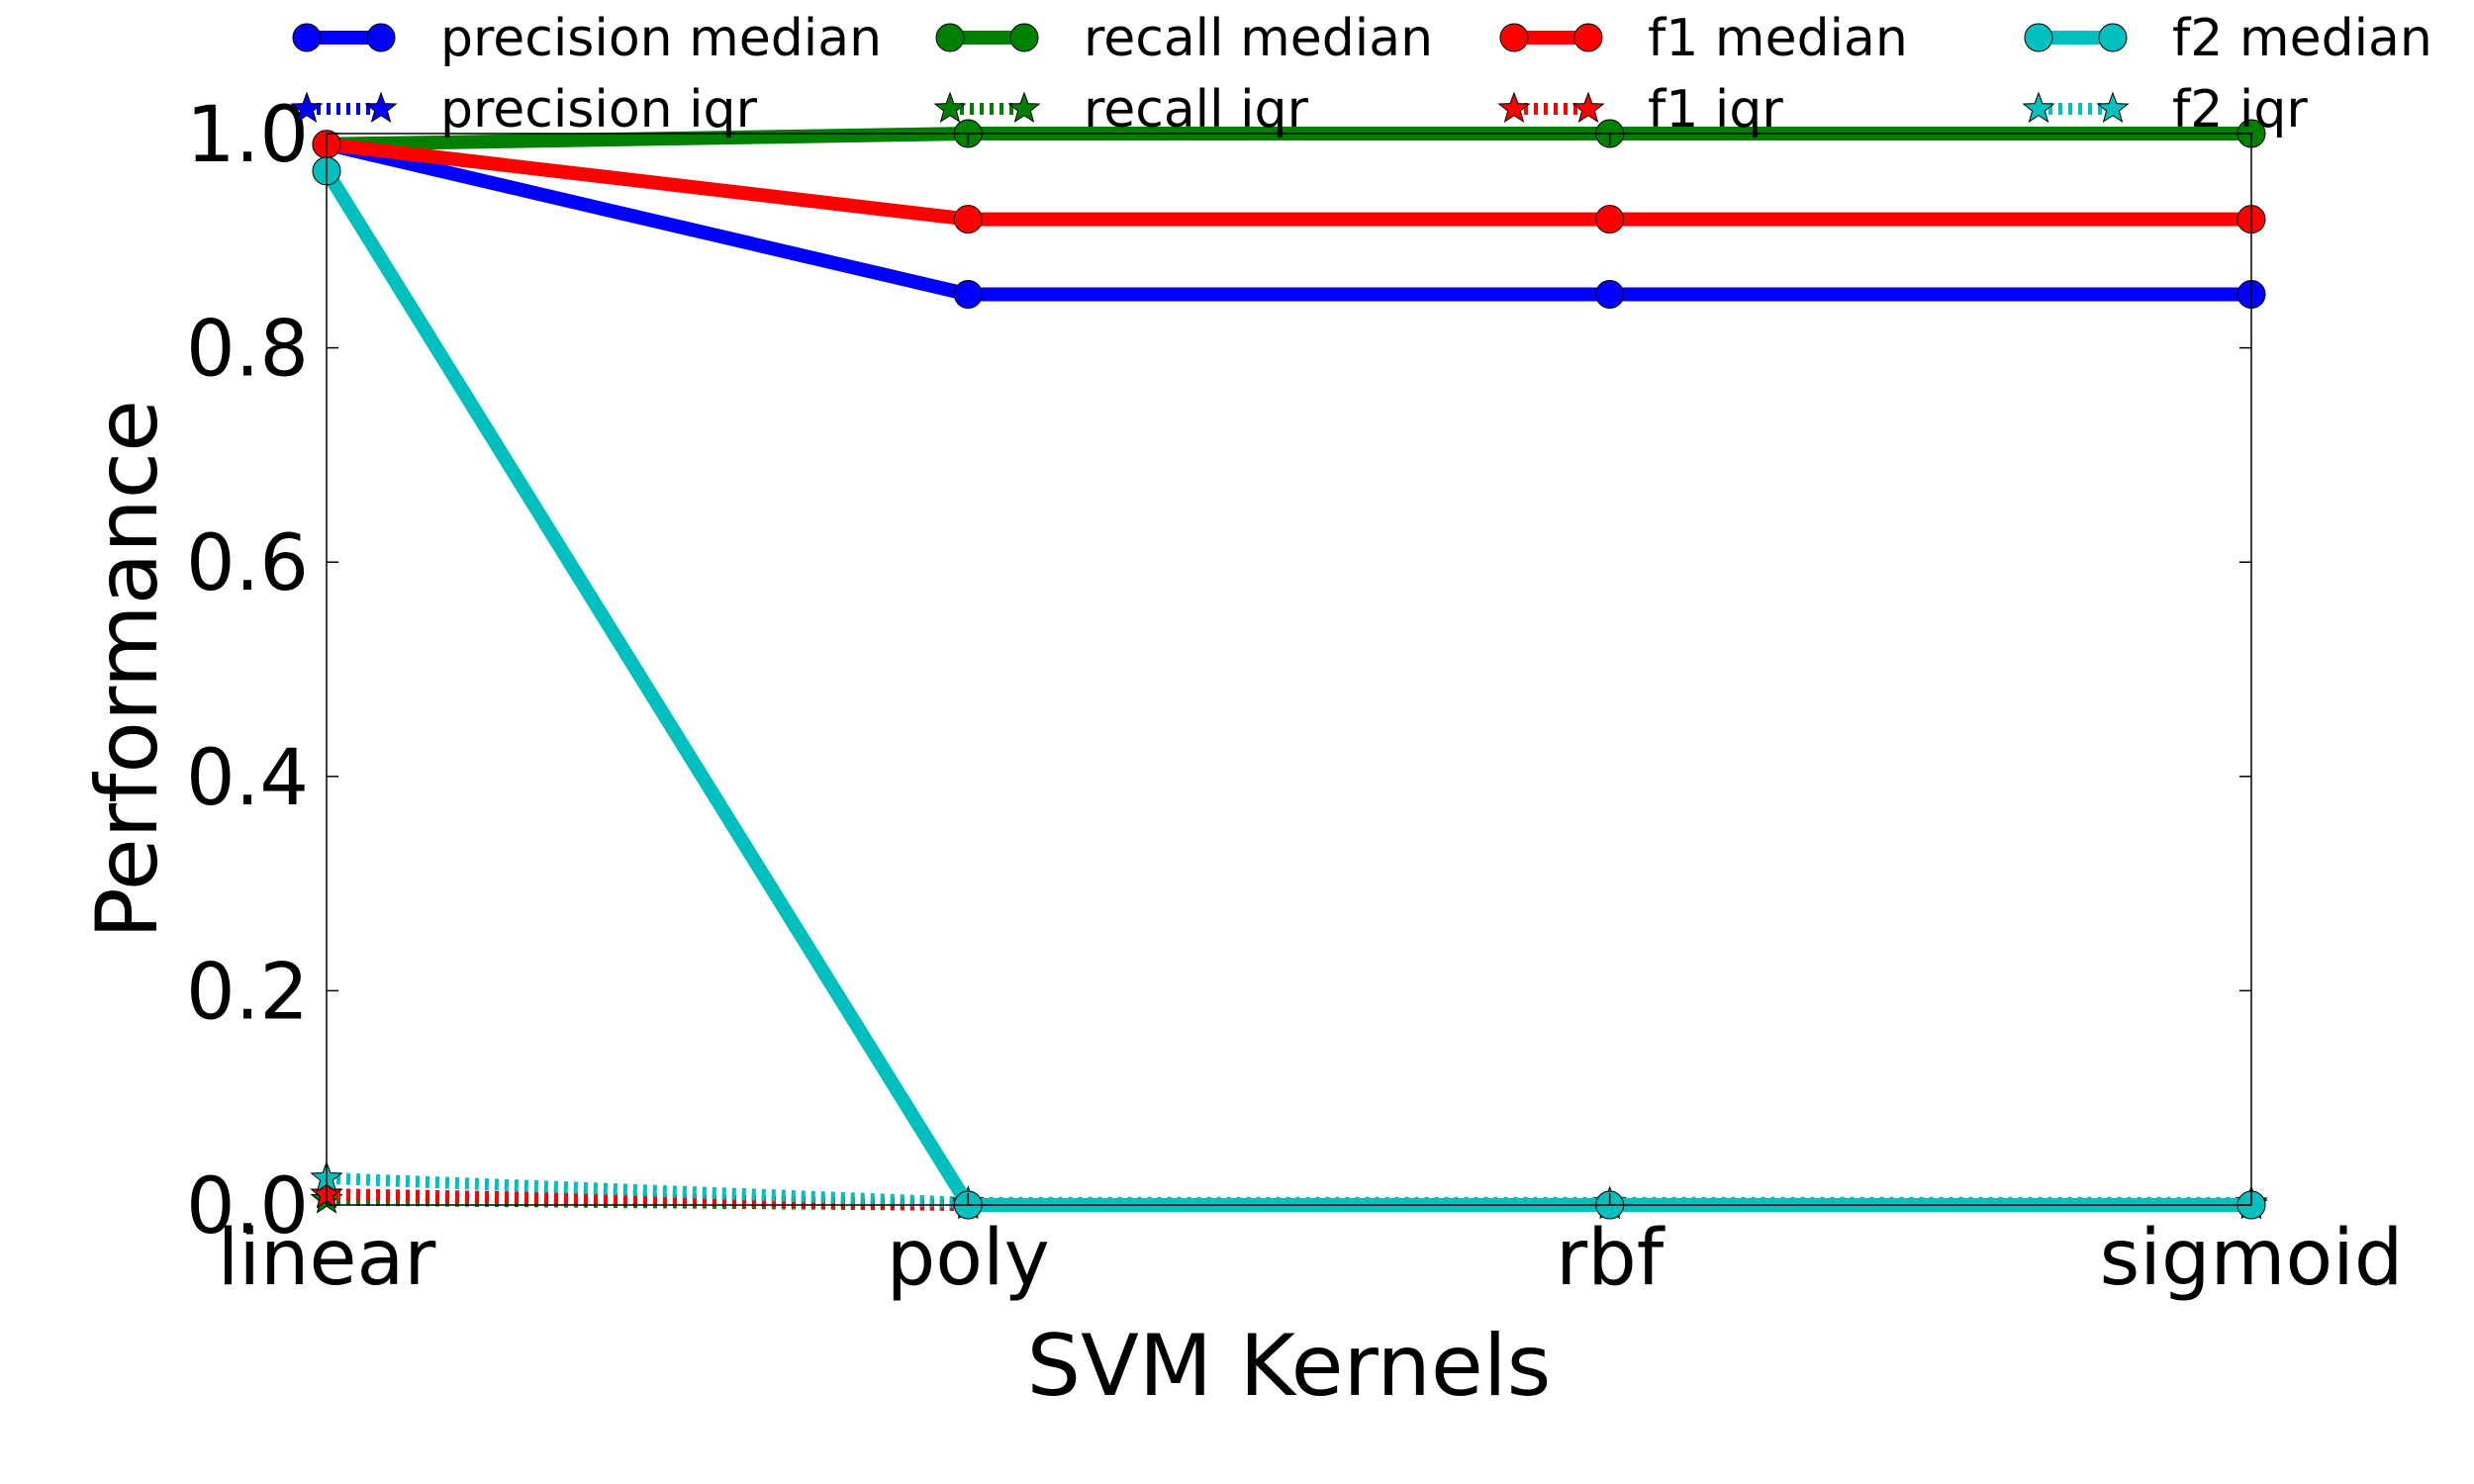 This screenshot has height=1484, width=2474. What do you see at coordinates (128, 669) in the screenshot?
I see `y-axis-label: Performance` at bounding box center [128, 669].